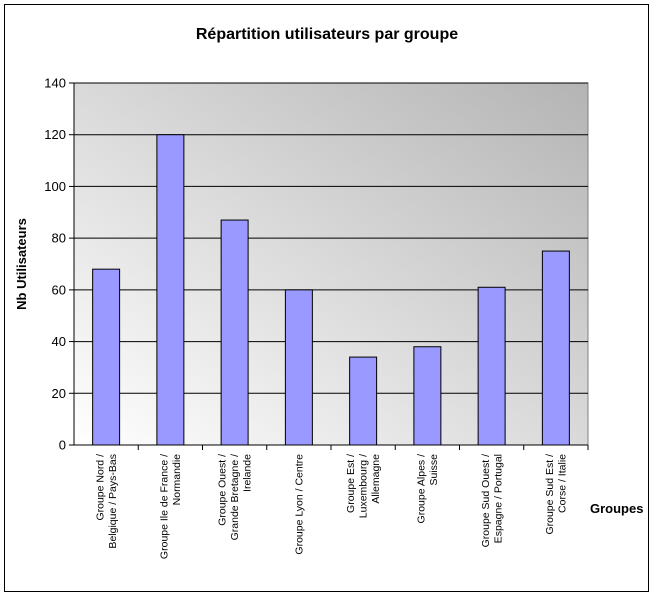 The height and width of the screenshot is (598, 655). Describe the element at coordinates (327, 34) in the screenshot. I see `chart-title: Répartition utilisateurs par groupe` at that location.